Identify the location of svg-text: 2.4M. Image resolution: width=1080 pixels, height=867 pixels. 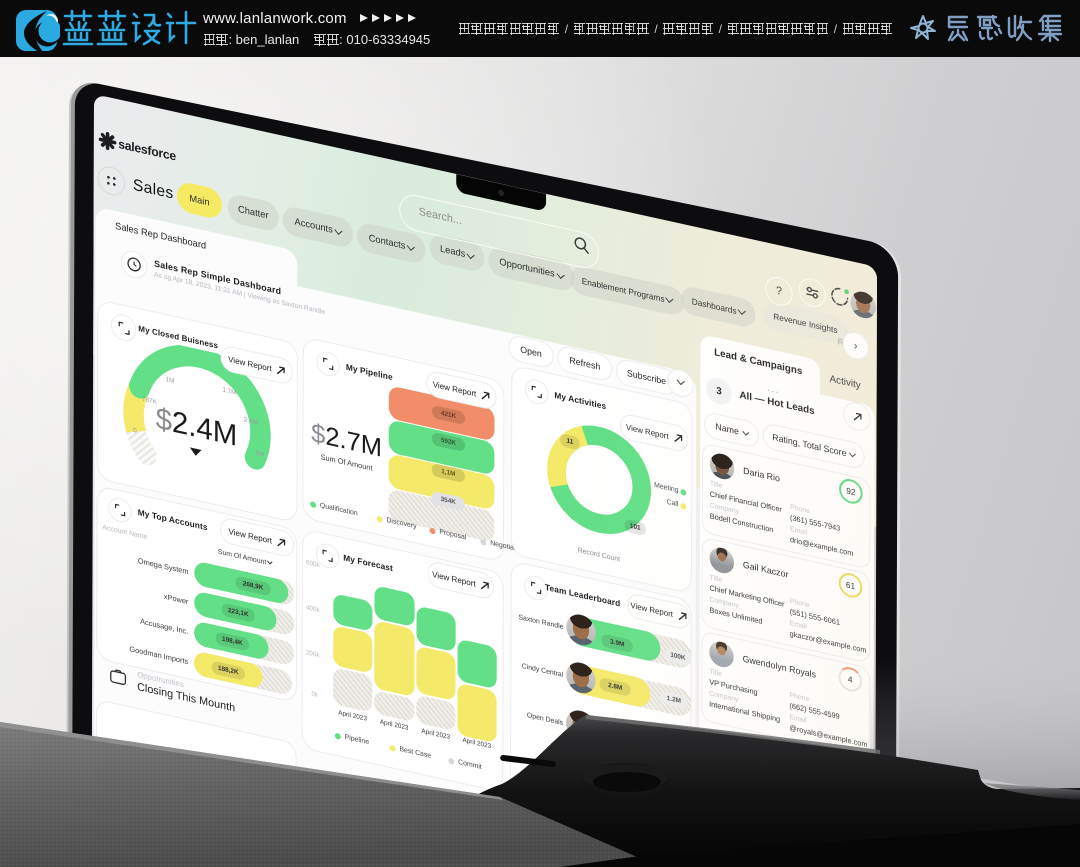
(251, 421).